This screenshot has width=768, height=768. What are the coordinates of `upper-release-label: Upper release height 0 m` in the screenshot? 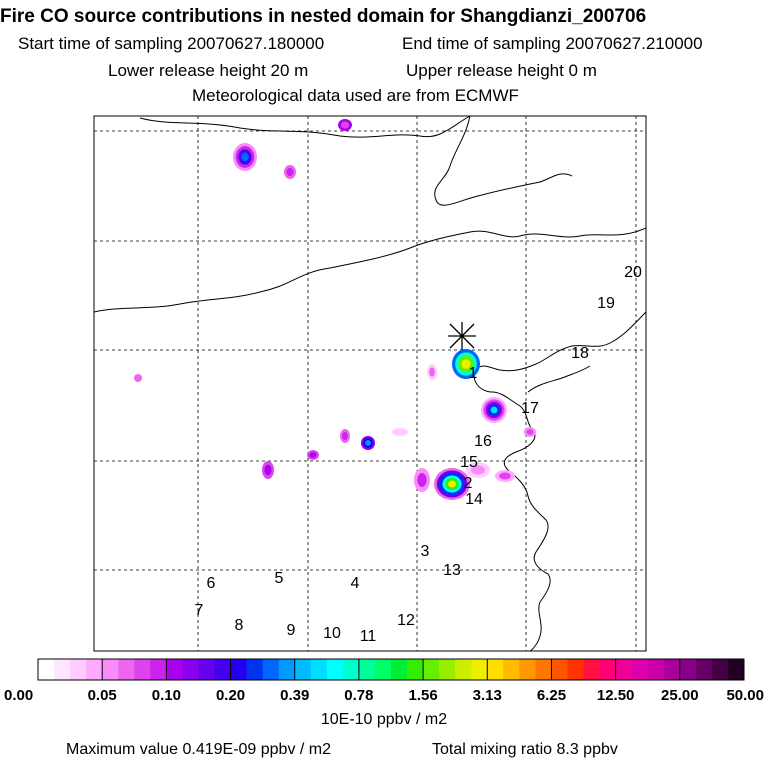 It's located at (501, 70).